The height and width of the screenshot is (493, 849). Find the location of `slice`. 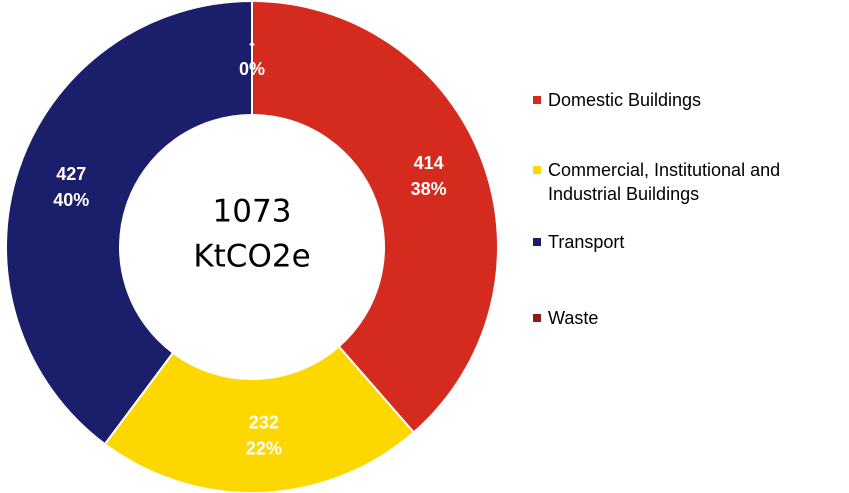

slice is located at coordinates (259, 419).